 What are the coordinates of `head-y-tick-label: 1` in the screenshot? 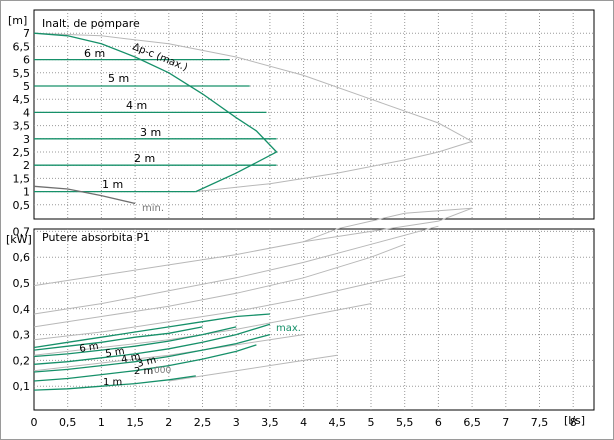 It's located at (26, 192).